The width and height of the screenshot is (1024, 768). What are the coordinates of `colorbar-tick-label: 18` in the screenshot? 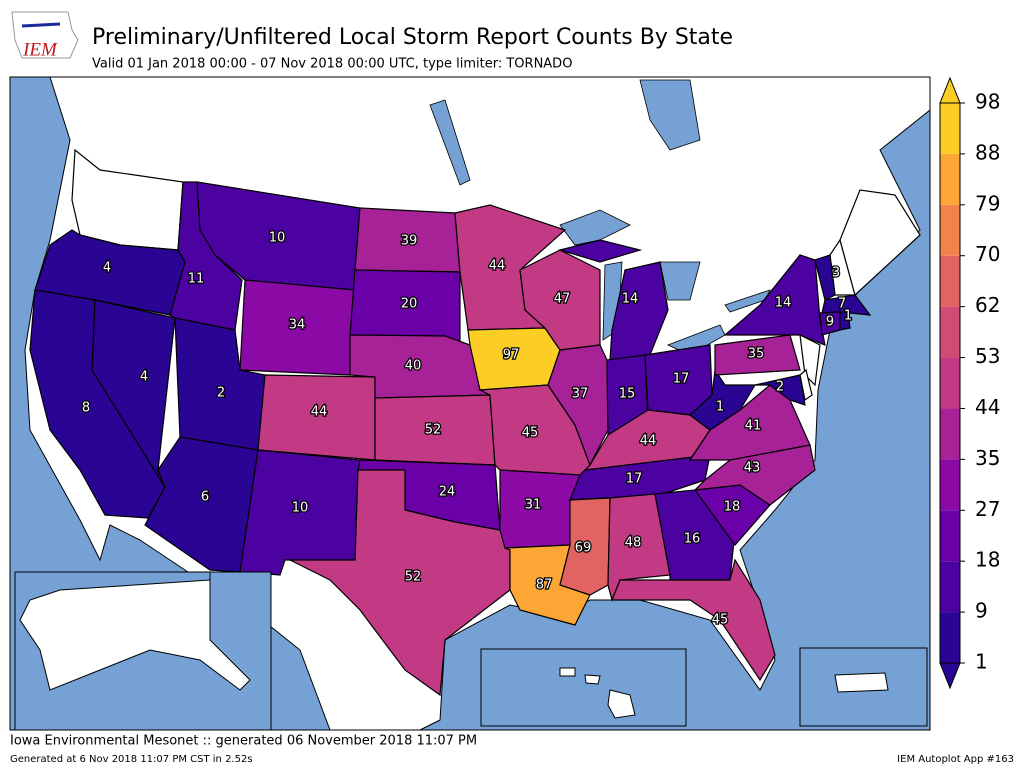 It's located at (987, 560).